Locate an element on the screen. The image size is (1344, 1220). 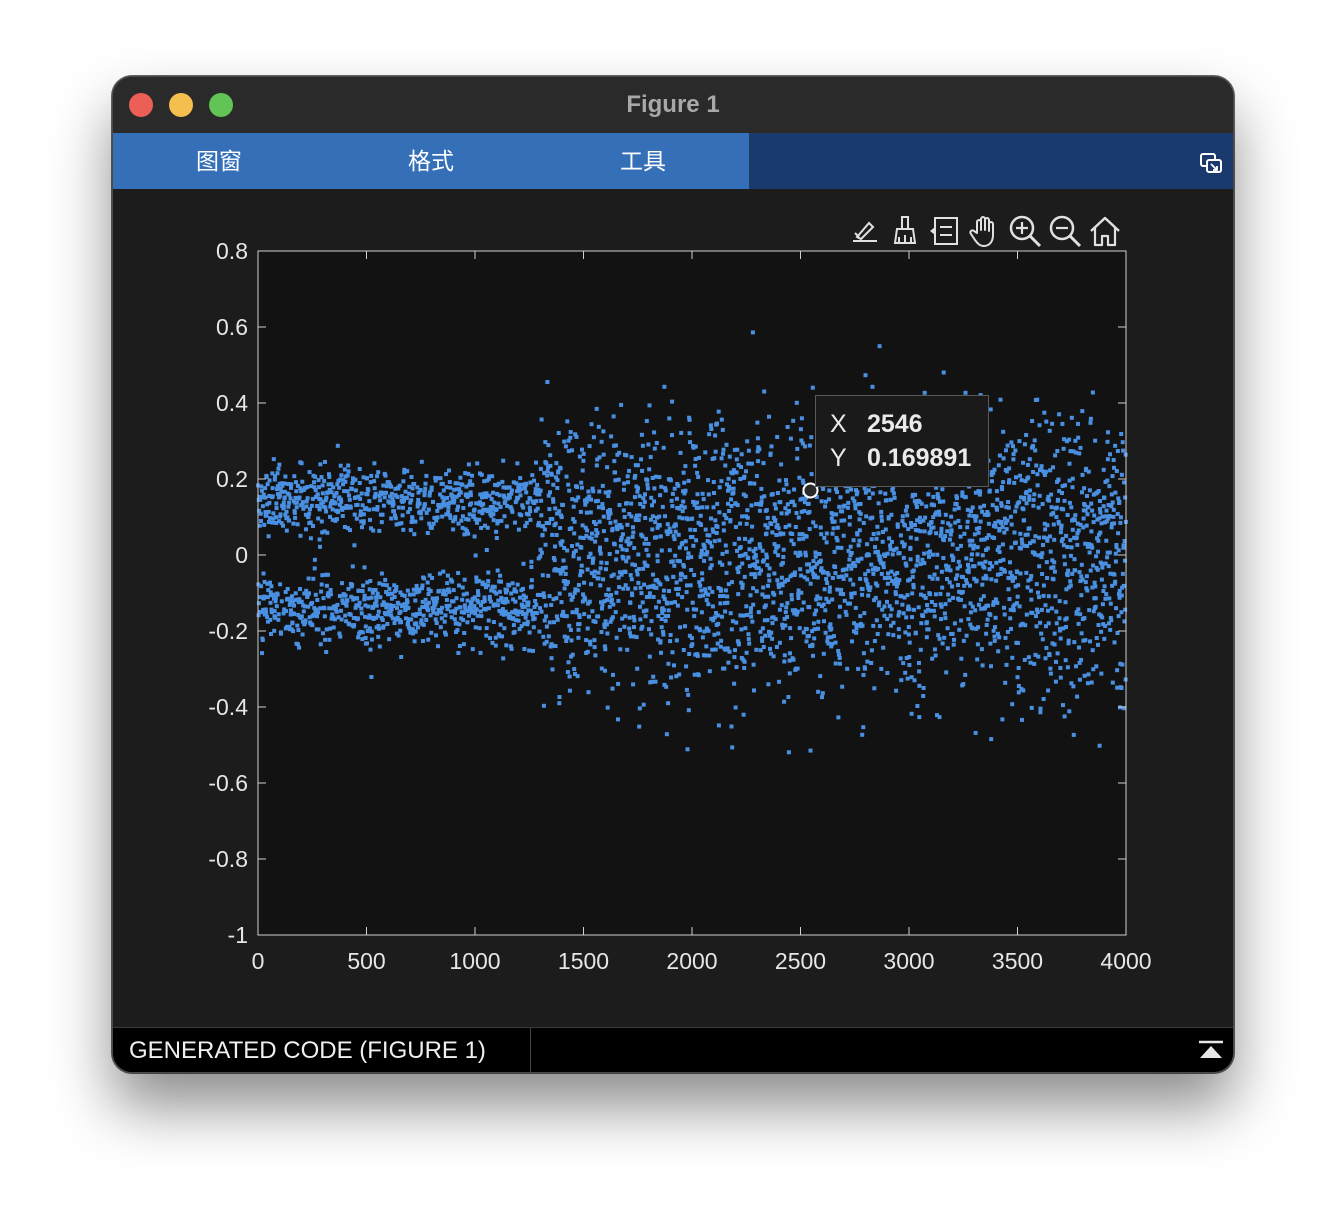
brush-export-icon is located at coordinates (865, 231).